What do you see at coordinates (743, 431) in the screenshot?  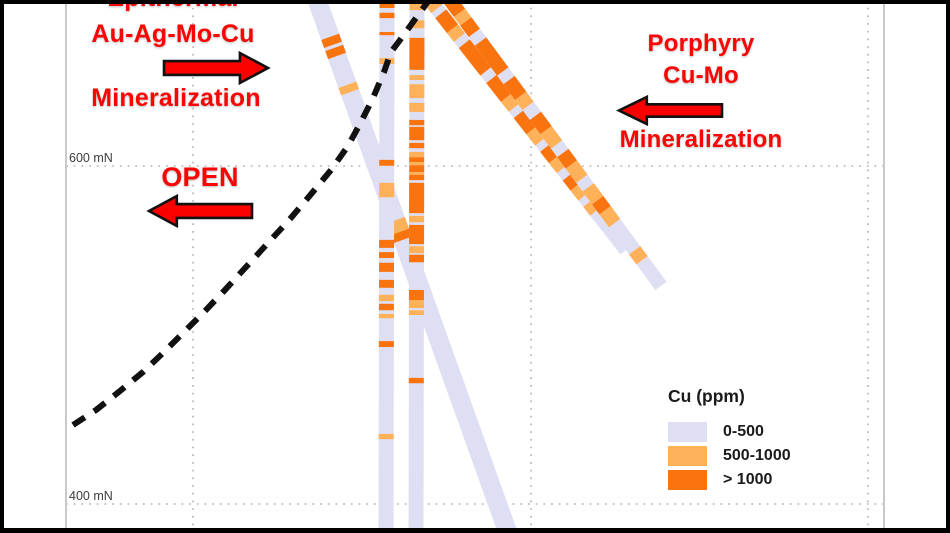 I see `legend-item-label: 0-500` at bounding box center [743, 431].